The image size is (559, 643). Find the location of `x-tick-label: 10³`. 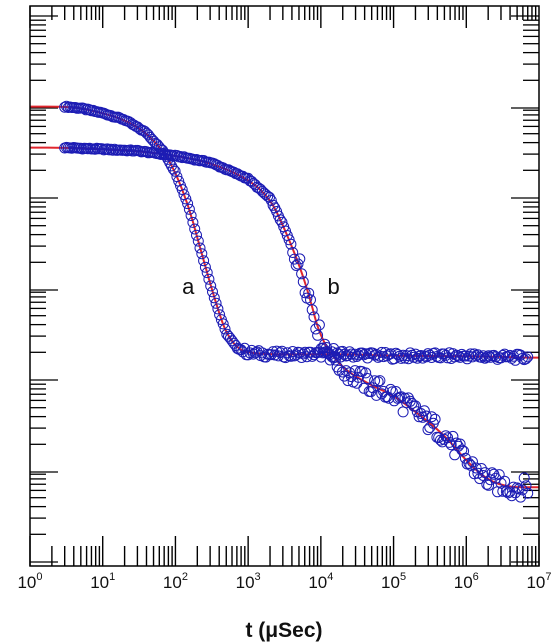

x-tick-label: 10³ is located at coordinates (248, 581).